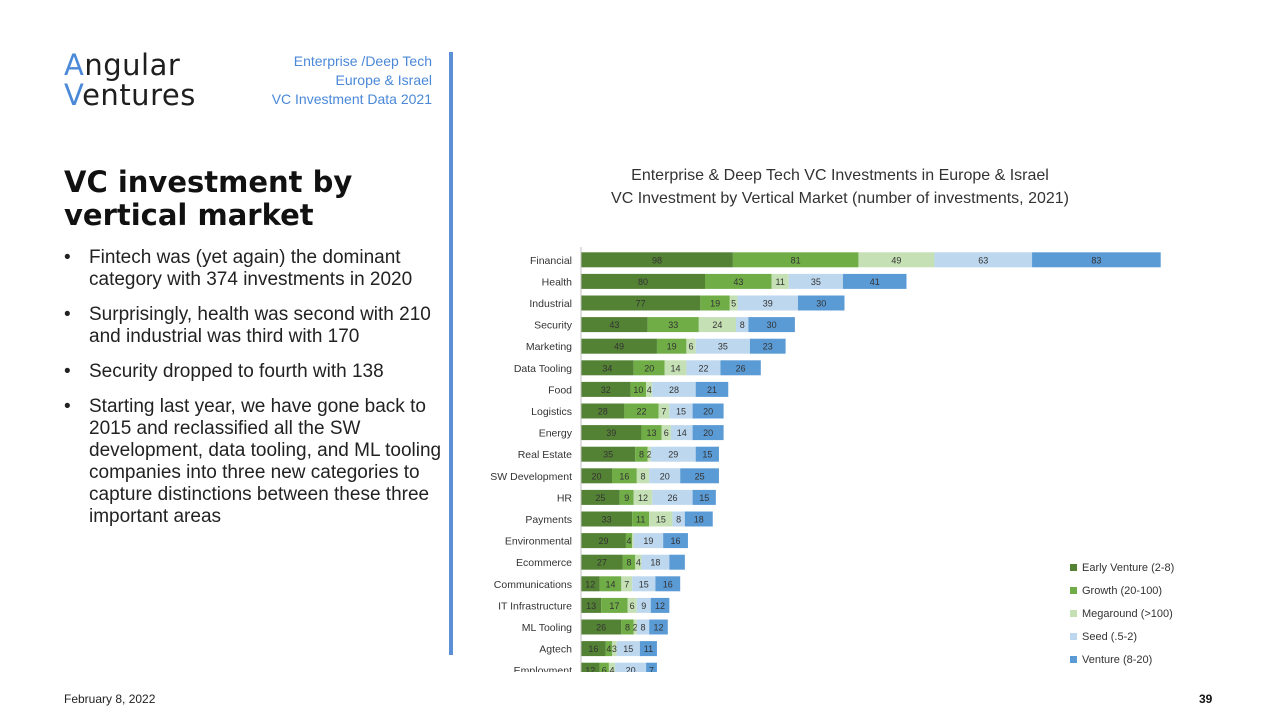 The height and width of the screenshot is (720, 1280). I want to click on bar-value-label: 39, so click(611, 433).